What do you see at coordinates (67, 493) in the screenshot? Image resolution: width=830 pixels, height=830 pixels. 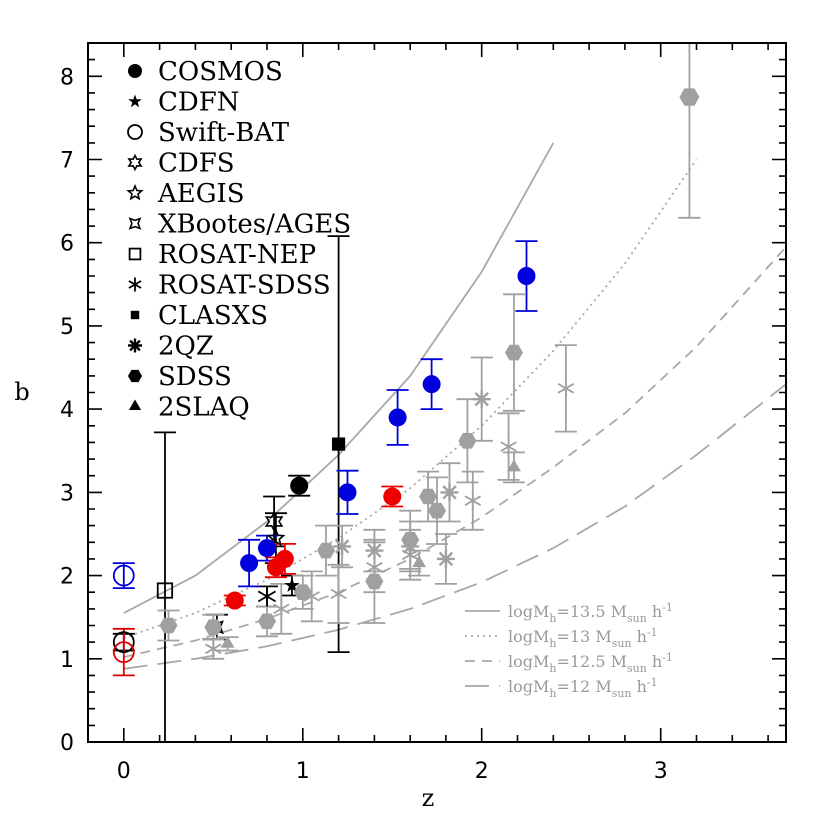 I see `y-tick-label: 3` at bounding box center [67, 493].